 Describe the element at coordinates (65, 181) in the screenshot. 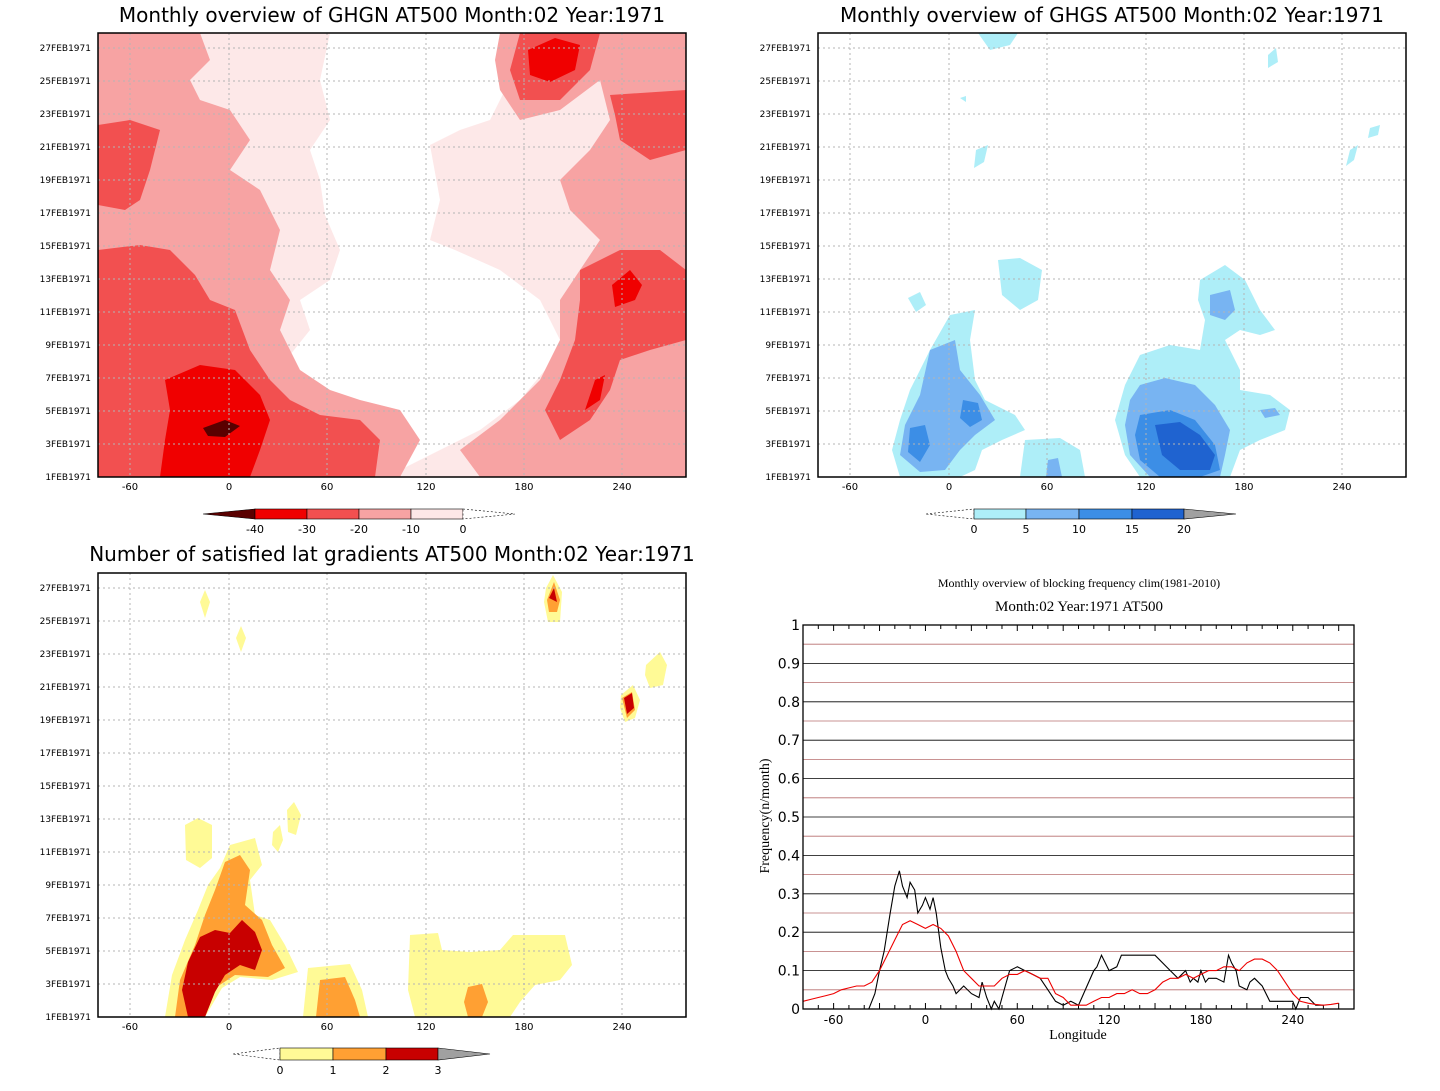

I see `y-tick-label: 19FEB1971` at that location.